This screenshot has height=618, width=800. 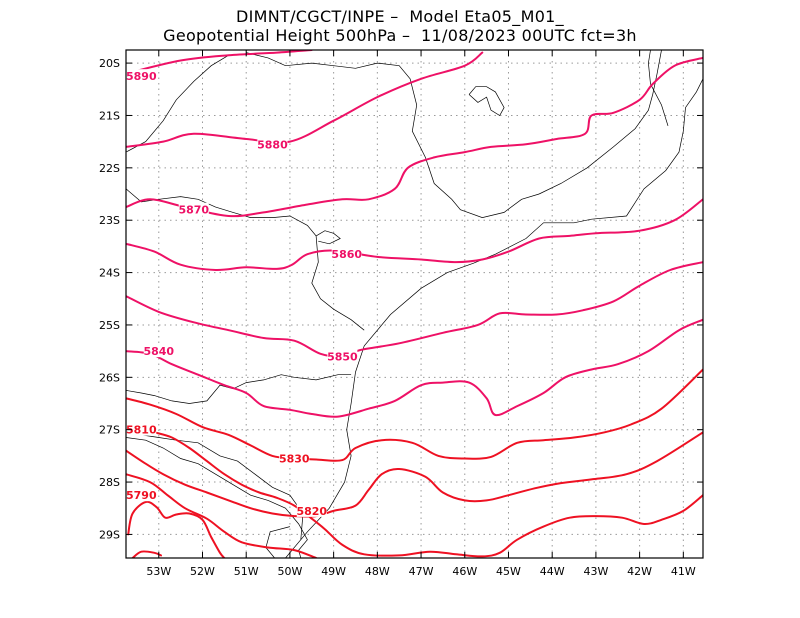 I want to click on contour-label-5830: 5830, so click(x=294, y=458).